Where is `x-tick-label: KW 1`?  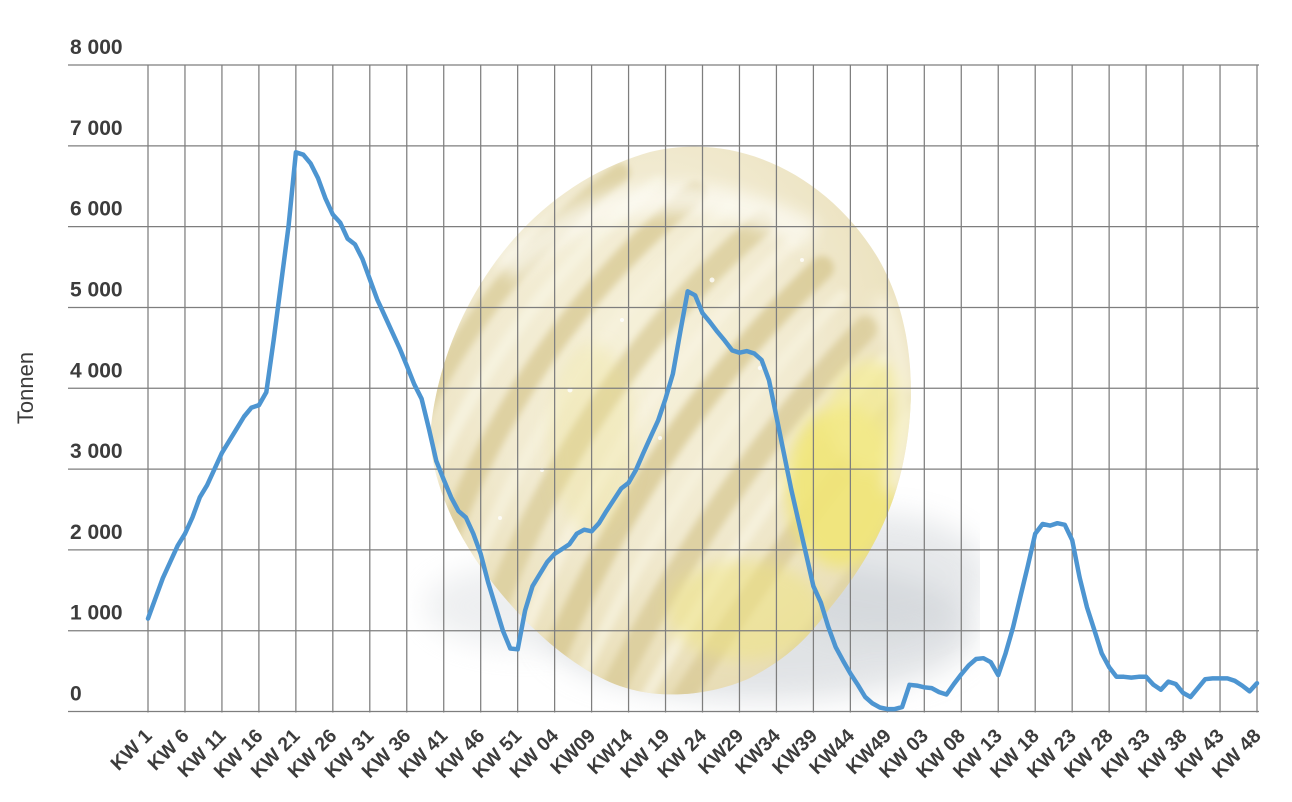
x-tick-label: KW 1 is located at coordinates (132, 750).